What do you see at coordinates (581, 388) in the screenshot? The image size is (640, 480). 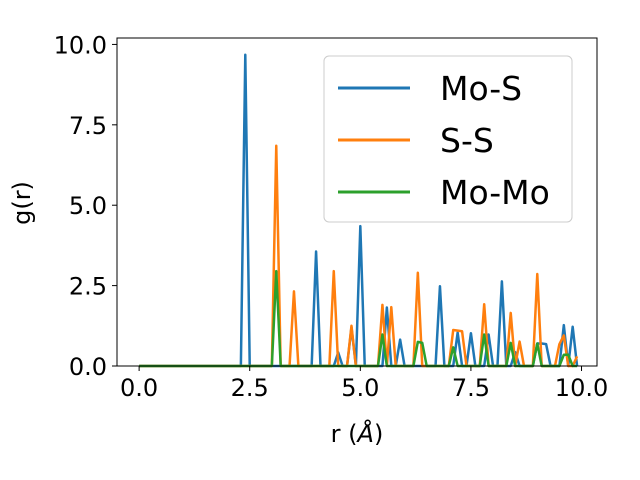 I see `x-tick-label: 10.0` at bounding box center [581, 388].